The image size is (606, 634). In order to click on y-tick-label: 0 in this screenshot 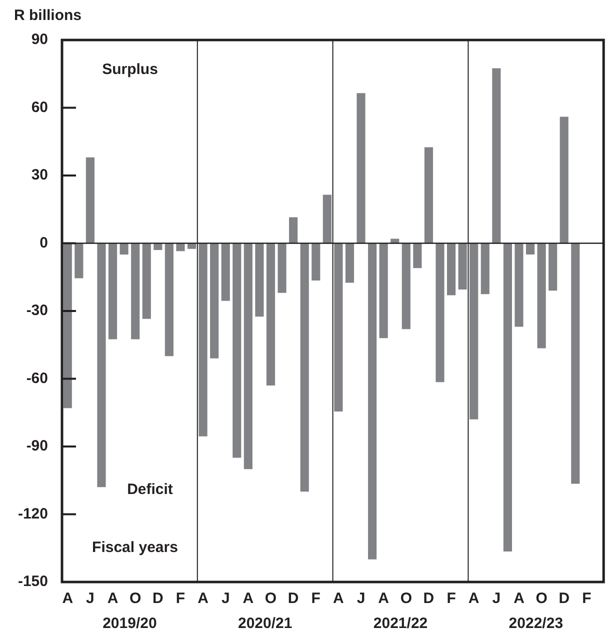, I will do `click(44, 243)`.